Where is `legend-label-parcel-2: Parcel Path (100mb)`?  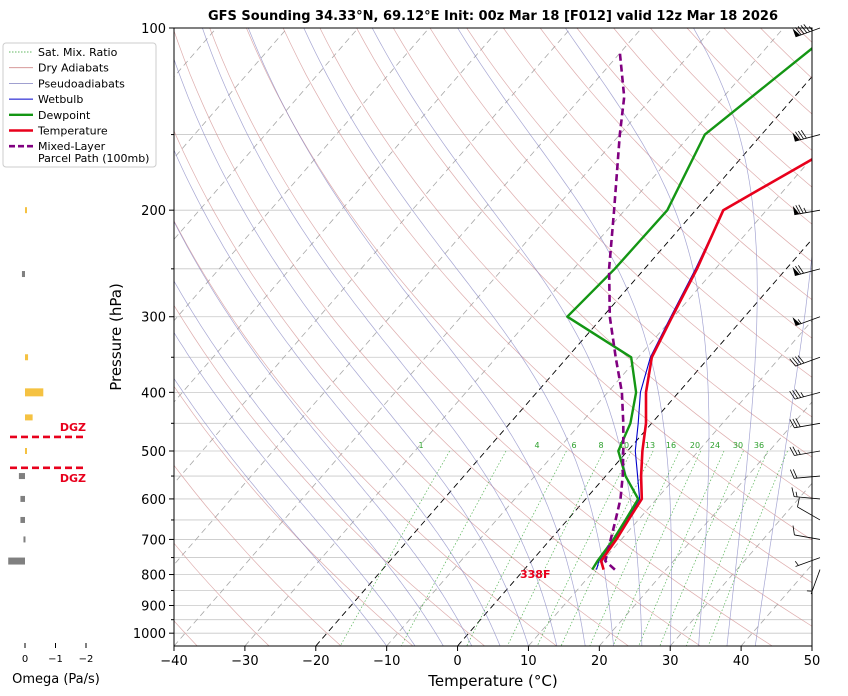 legend-label-parcel-2: Parcel Path (100mb) is located at coordinates (93, 158).